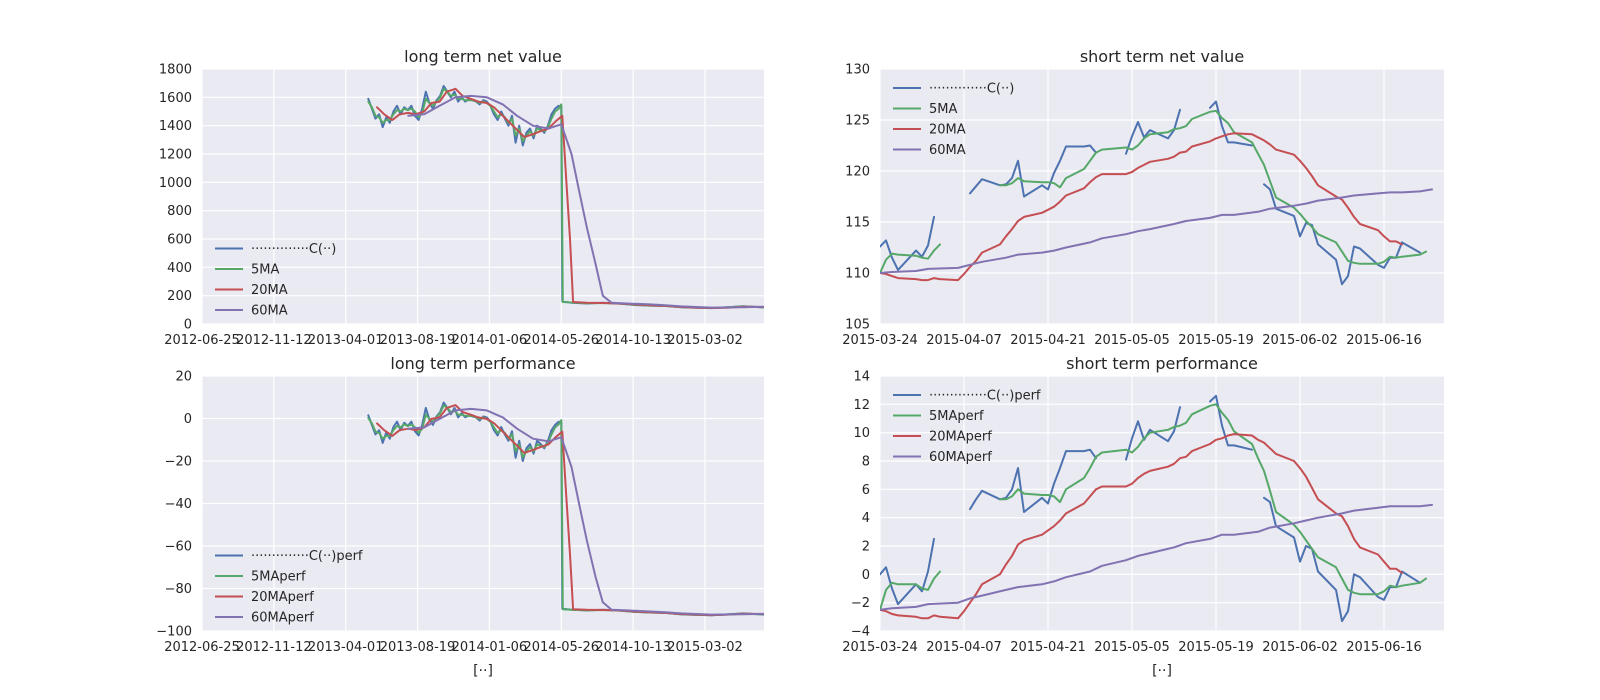 This screenshot has width=1600, height=700. What do you see at coordinates (346, 647) in the screenshot?
I see `x-tick-label: 2013-04-01` at bounding box center [346, 647].